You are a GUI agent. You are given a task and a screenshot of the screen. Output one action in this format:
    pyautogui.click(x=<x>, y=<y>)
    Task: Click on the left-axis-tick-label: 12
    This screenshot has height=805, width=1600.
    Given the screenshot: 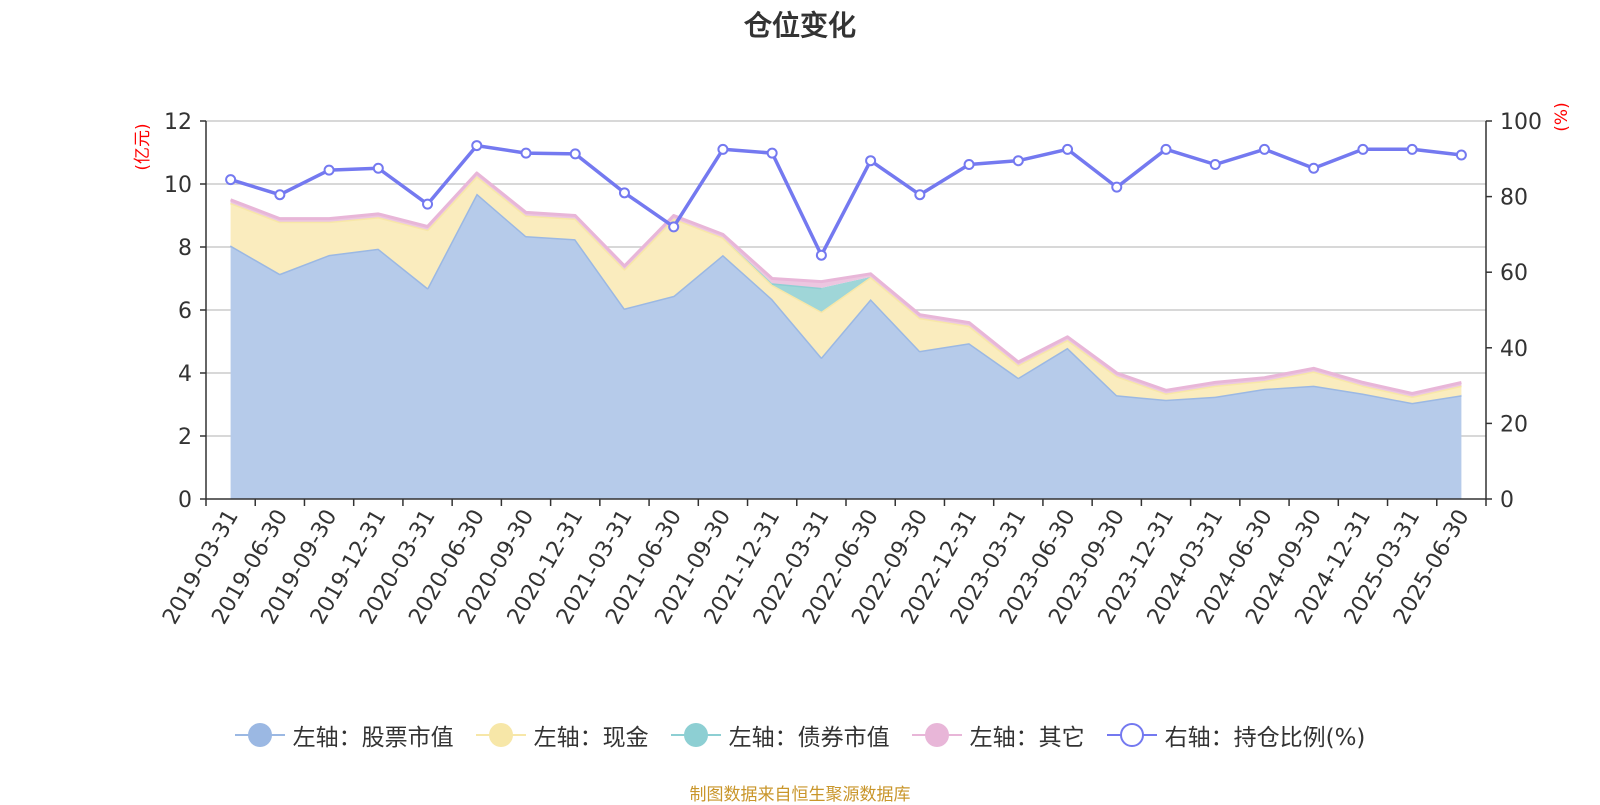 What is the action you would take?
    pyautogui.click(x=178, y=122)
    